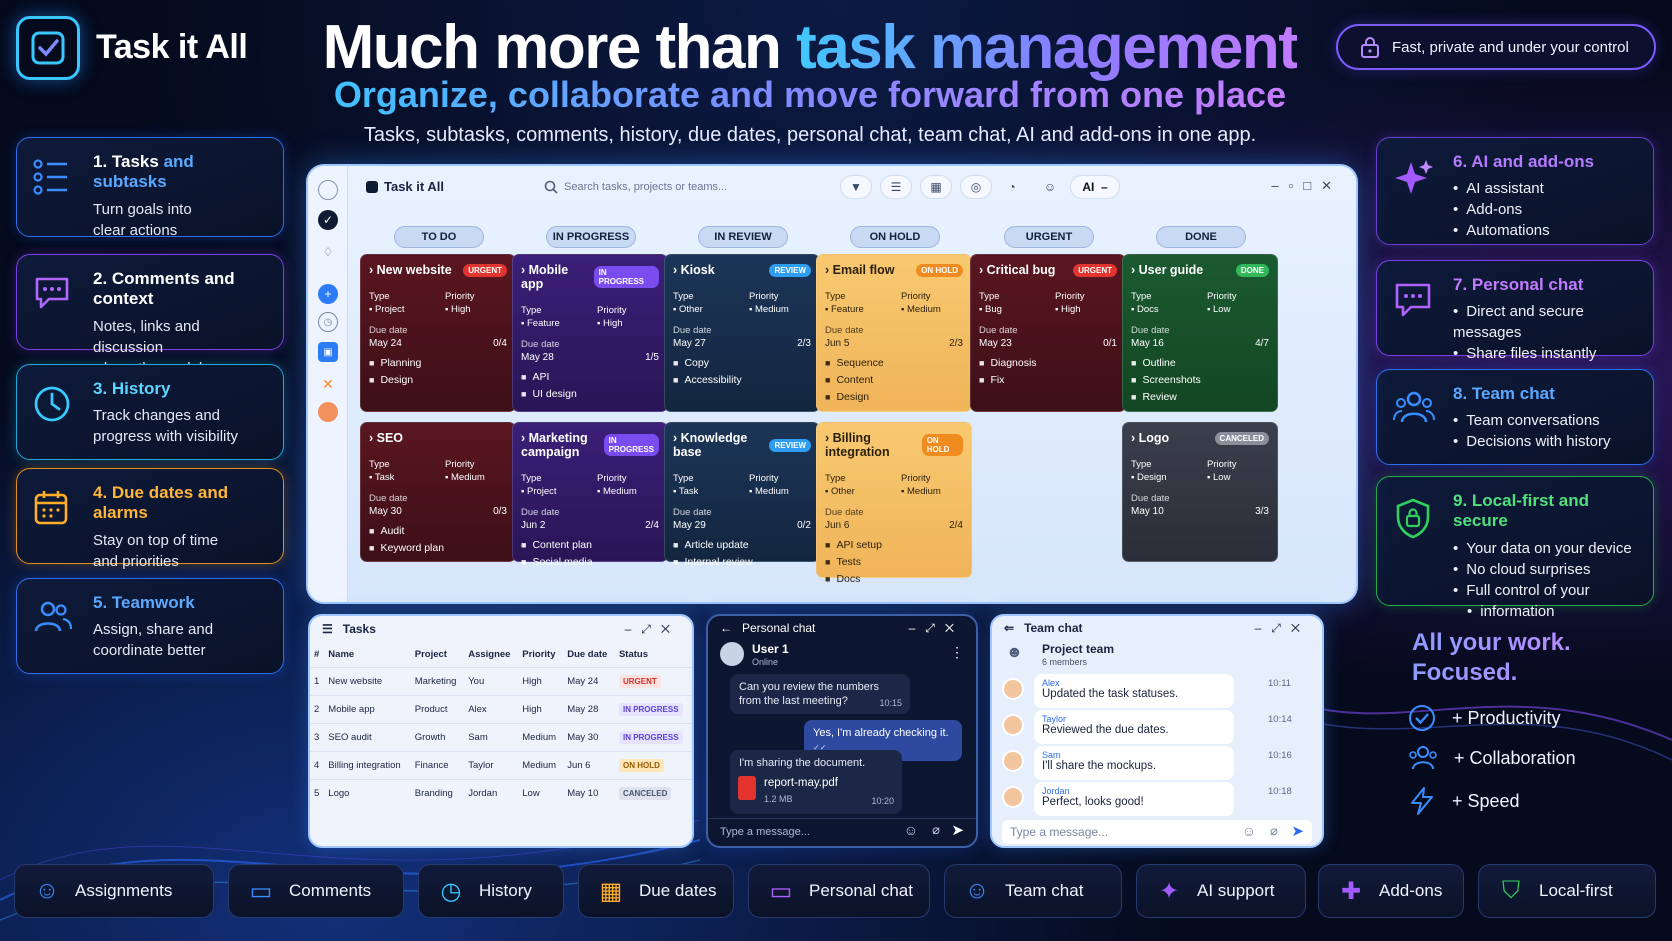 This screenshot has height=941, width=1672. I want to click on ai-button: AI –, so click(1095, 187).